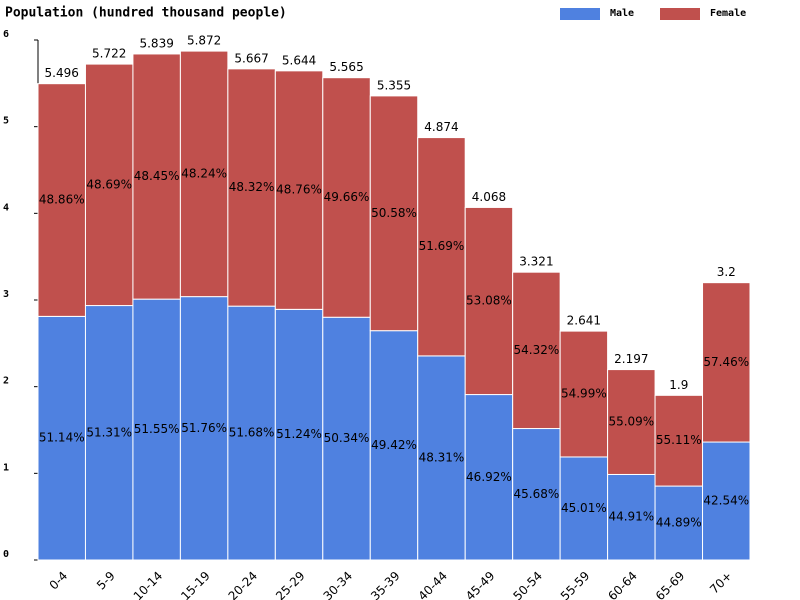 This screenshot has width=800, height=600. I want to click on segment-label: 53.08%, so click(489, 300).